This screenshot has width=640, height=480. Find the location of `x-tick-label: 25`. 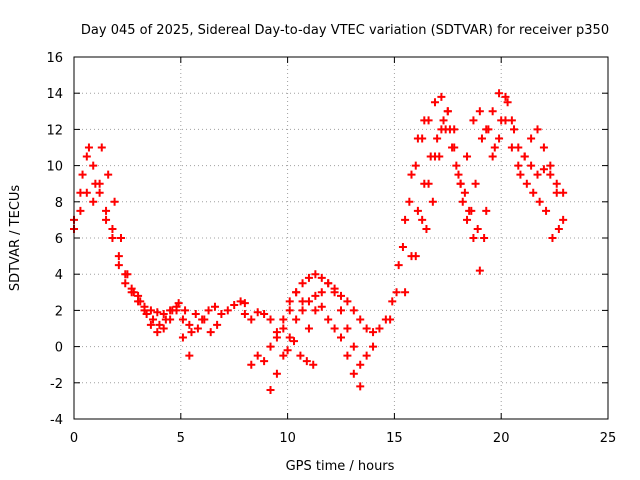

x-tick-label: 25 is located at coordinates (608, 438).